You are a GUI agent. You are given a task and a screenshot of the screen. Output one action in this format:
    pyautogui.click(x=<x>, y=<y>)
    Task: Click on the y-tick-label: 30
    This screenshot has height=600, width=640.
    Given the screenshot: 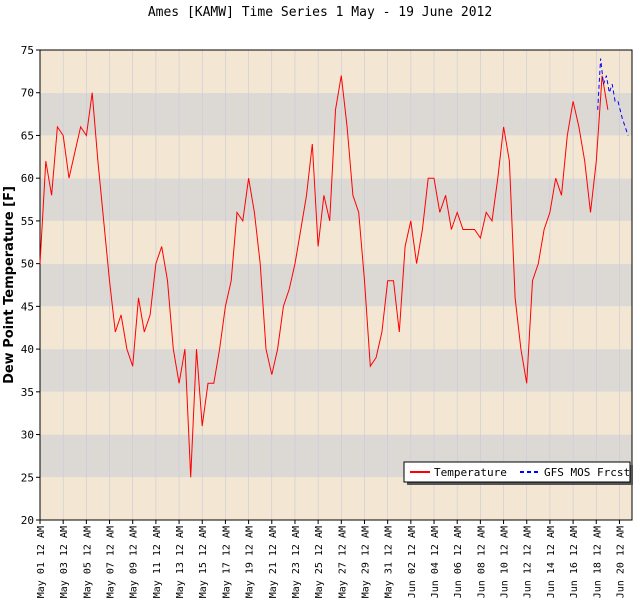 What is the action you would take?
    pyautogui.click(x=27, y=435)
    